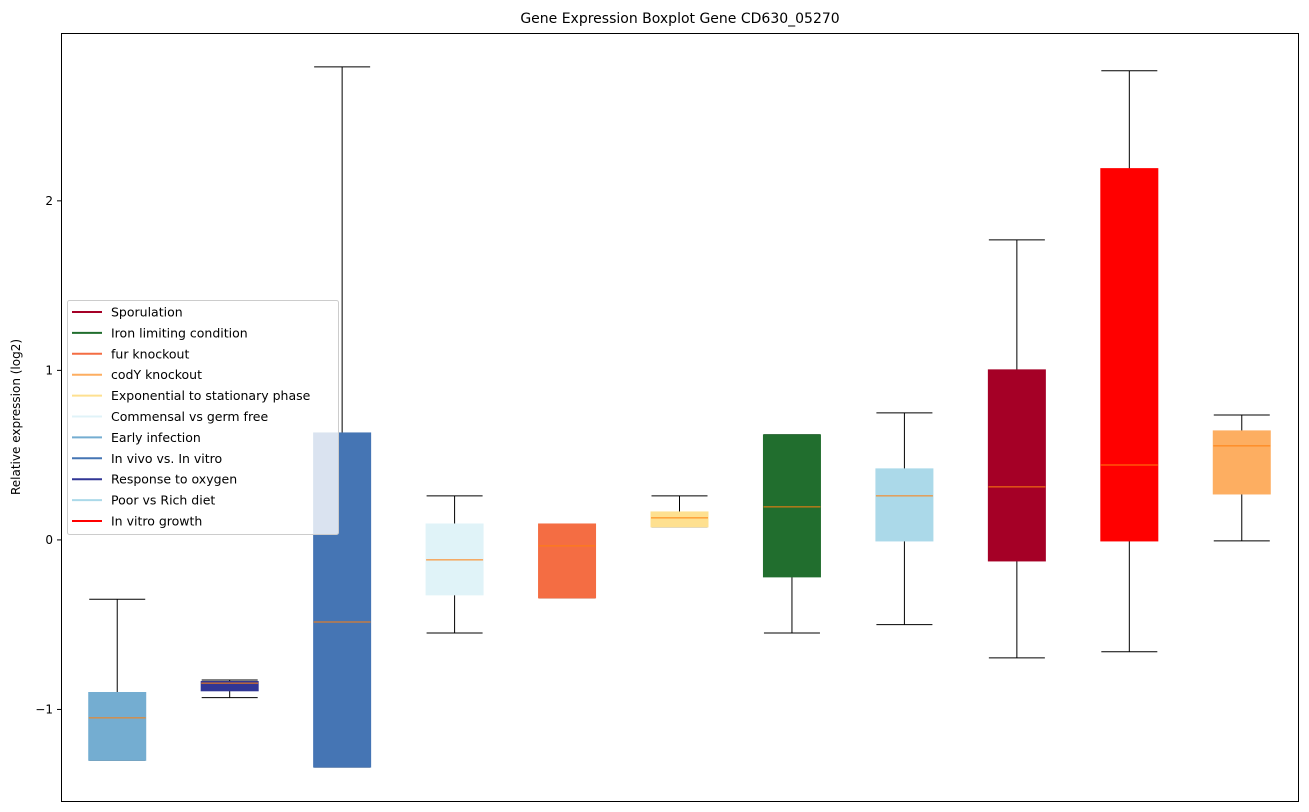 The height and width of the screenshot is (812, 1309). What do you see at coordinates (150, 353) in the screenshot?
I see `legend-label: fur knockout` at bounding box center [150, 353].